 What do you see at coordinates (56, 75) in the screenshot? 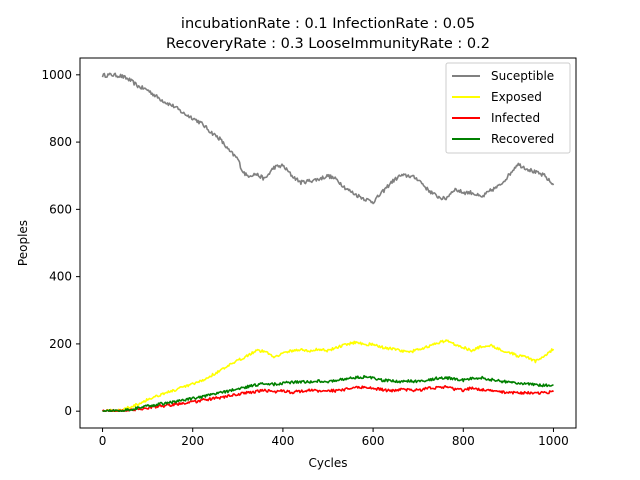
I see `y-tick-label: 1000` at bounding box center [56, 75].